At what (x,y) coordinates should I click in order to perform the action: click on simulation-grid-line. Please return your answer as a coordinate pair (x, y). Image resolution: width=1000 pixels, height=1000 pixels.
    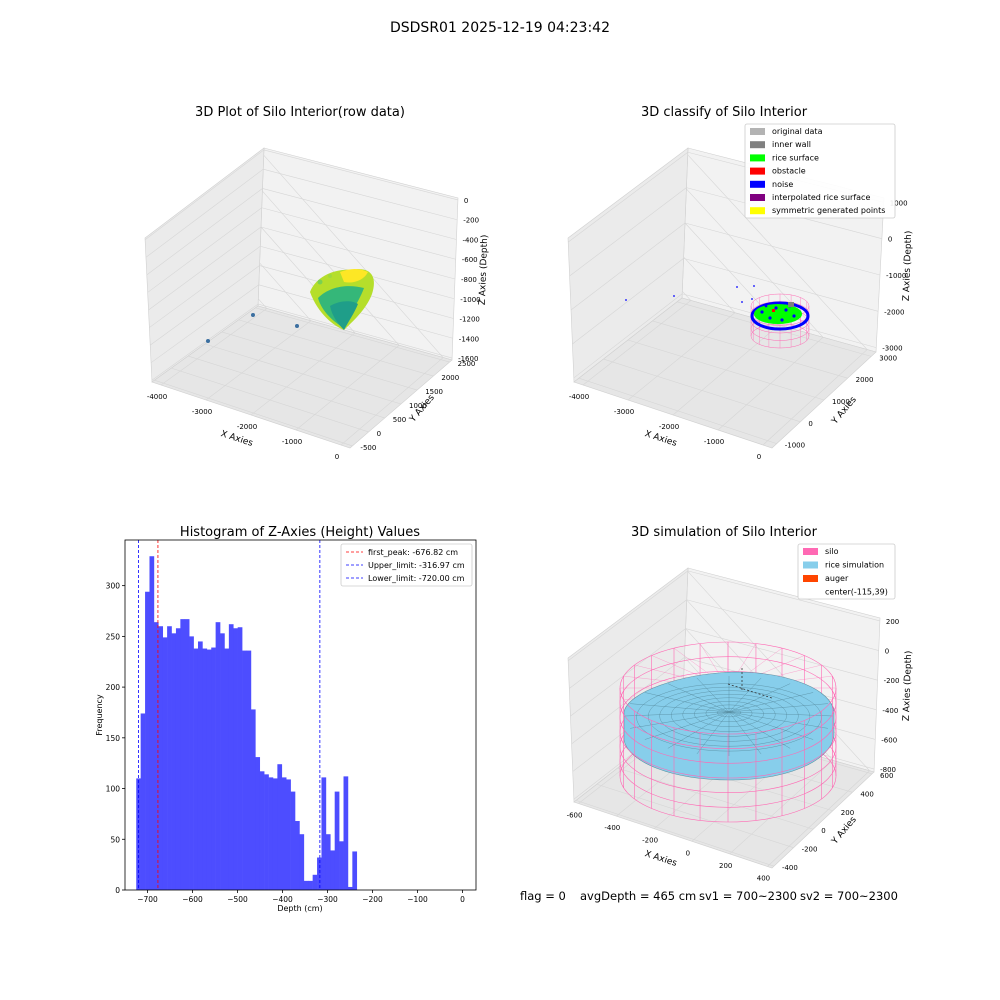
    Looking at the image, I should click on (781, 807).